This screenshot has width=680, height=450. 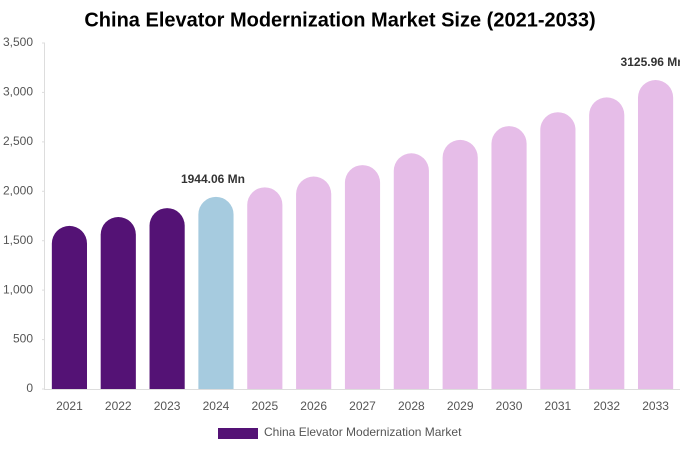 What do you see at coordinates (18, 42) in the screenshot?
I see `y-tick-label: 3,500` at bounding box center [18, 42].